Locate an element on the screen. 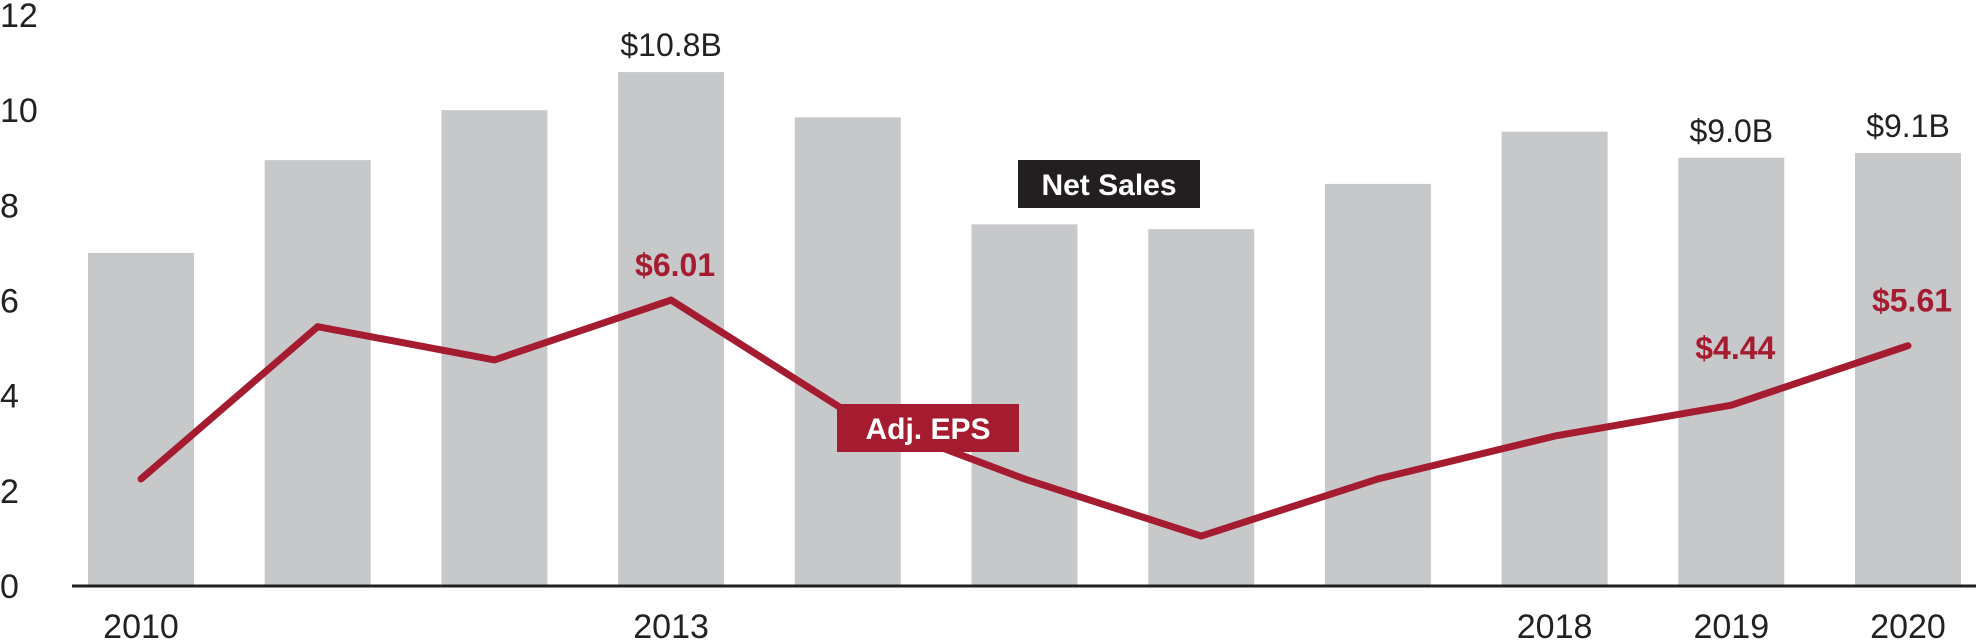 This screenshot has height=642, width=1976. bar-2010 is located at coordinates (141, 419).